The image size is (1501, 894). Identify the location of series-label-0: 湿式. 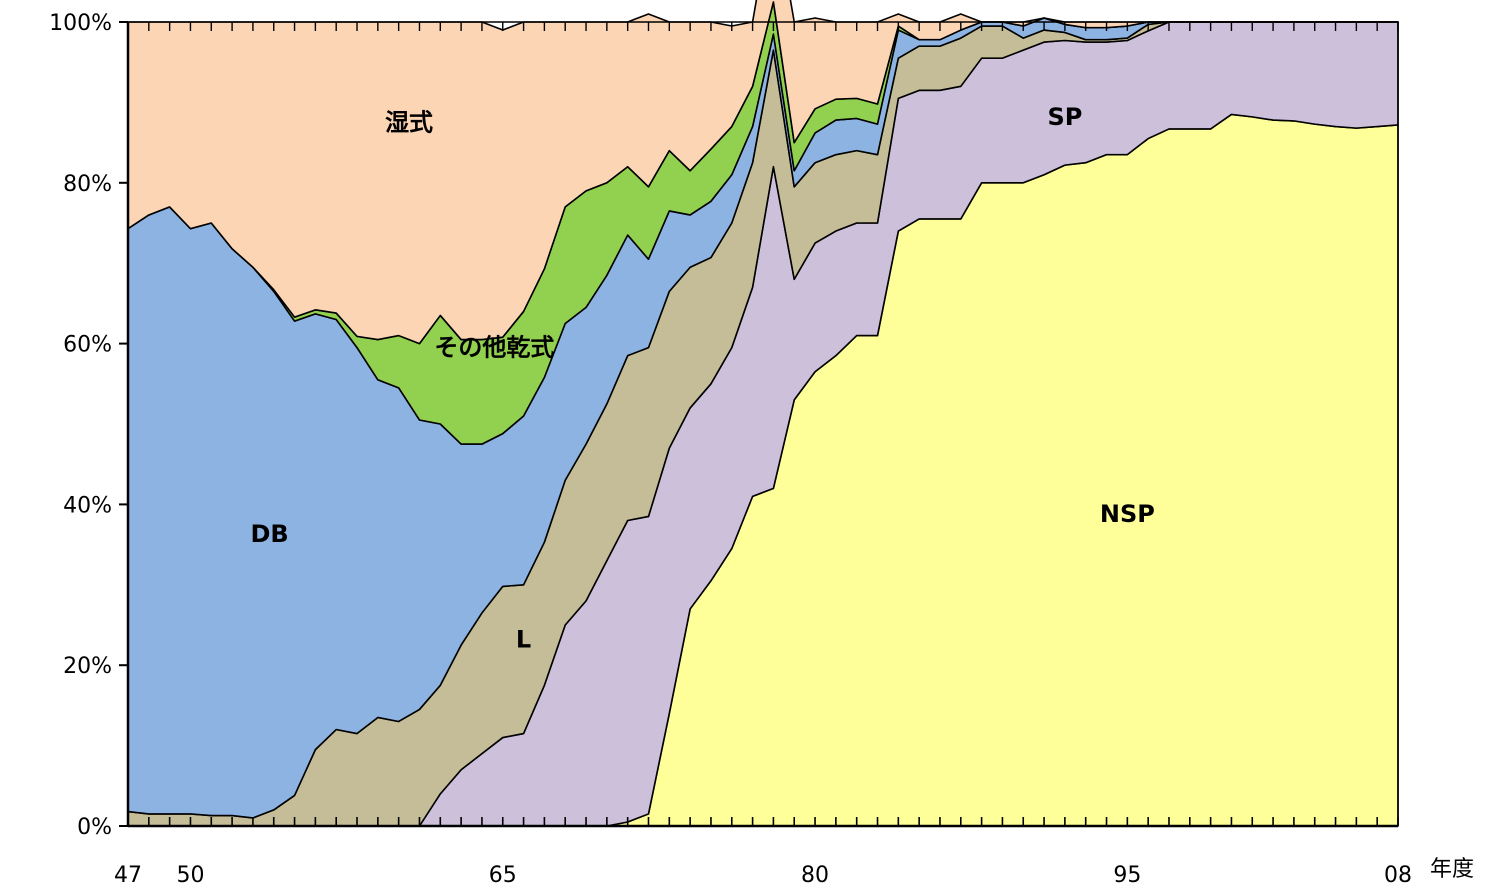
(409, 123).